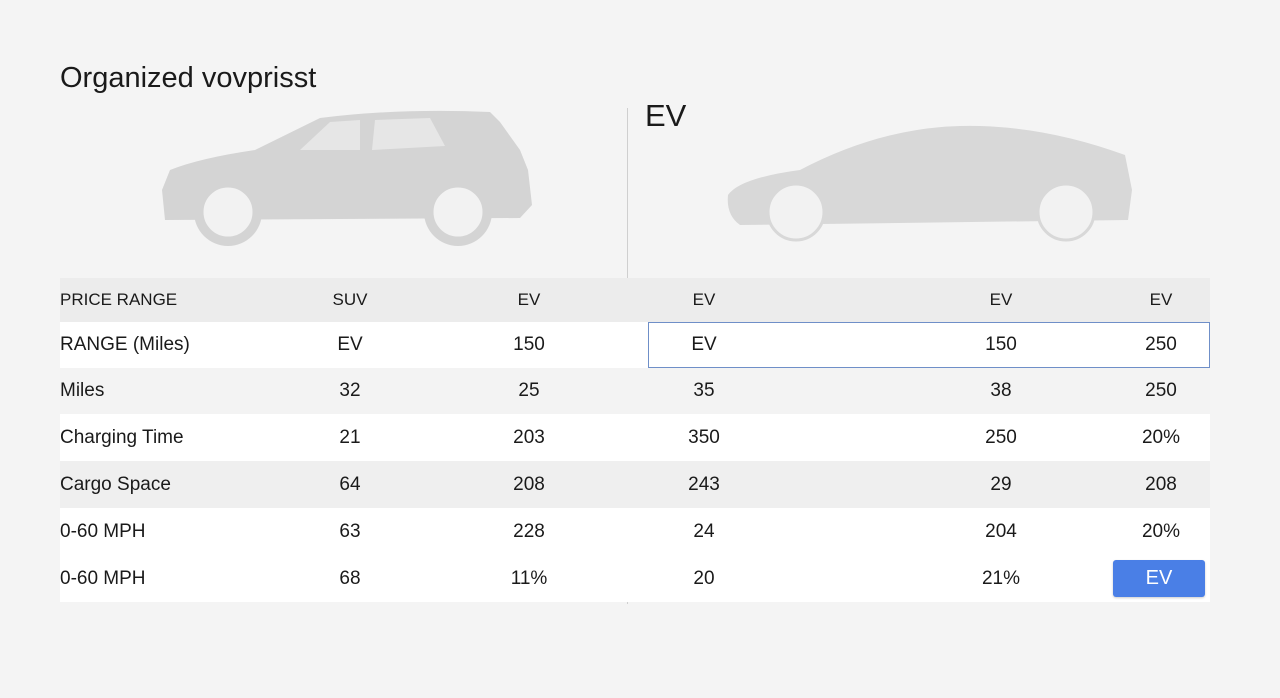 The height and width of the screenshot is (698, 1280). I want to click on ev-button: EV, so click(1159, 578).